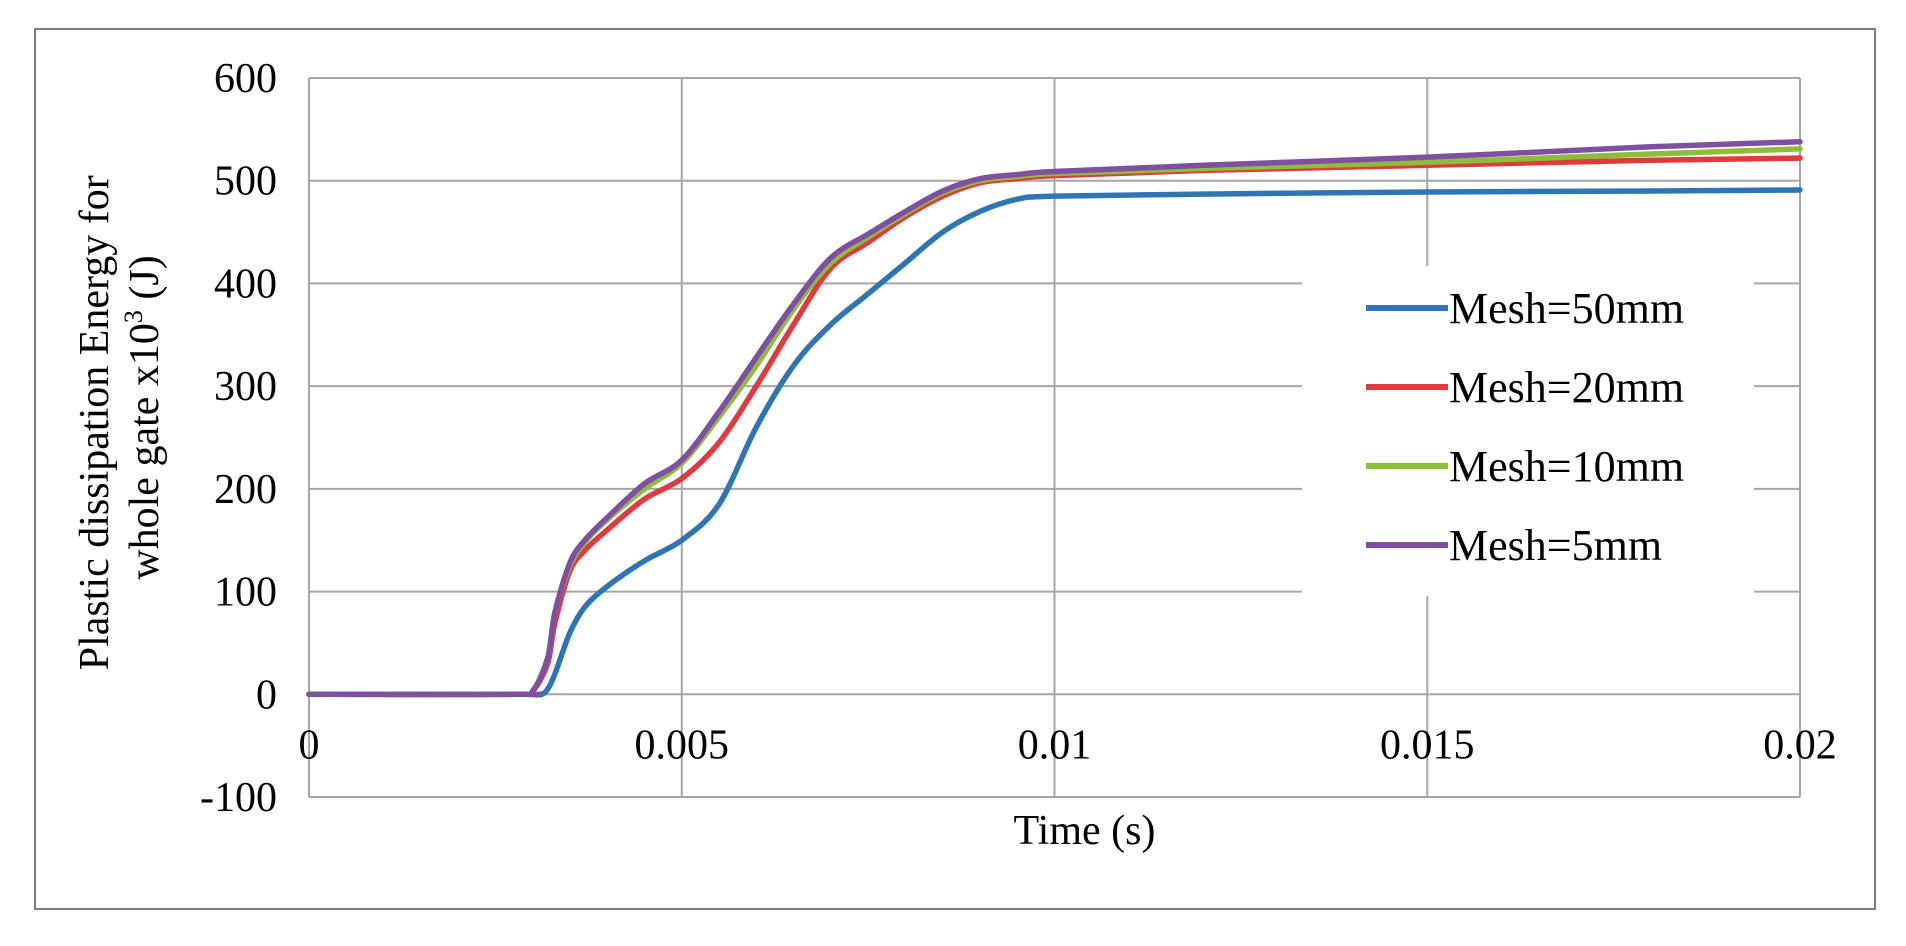 The height and width of the screenshot is (946, 1906). What do you see at coordinates (1800, 745) in the screenshot?
I see `x-tick-label: 0.02` at bounding box center [1800, 745].